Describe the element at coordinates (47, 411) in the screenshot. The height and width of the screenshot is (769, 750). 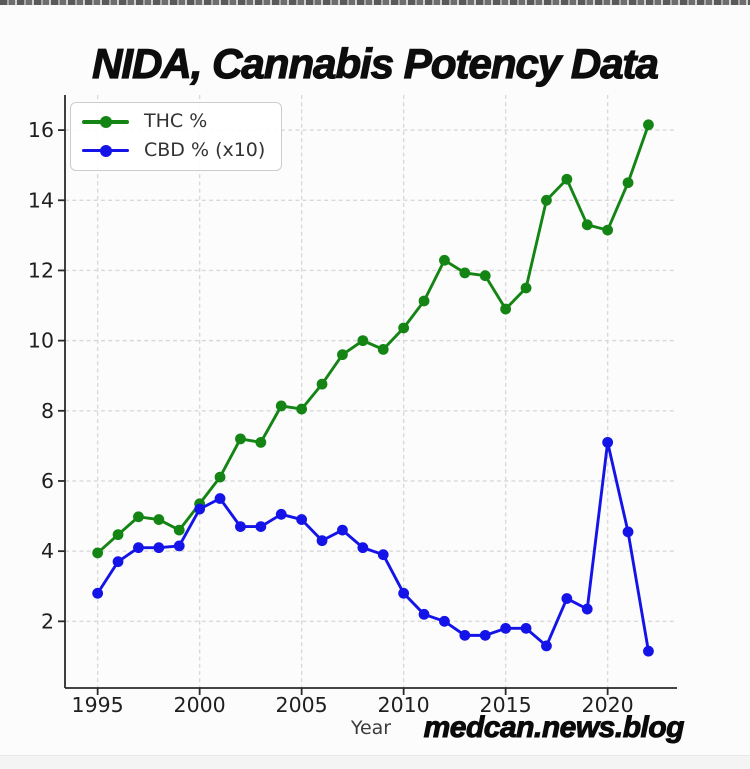
I see `y-tick-label: 8` at that location.